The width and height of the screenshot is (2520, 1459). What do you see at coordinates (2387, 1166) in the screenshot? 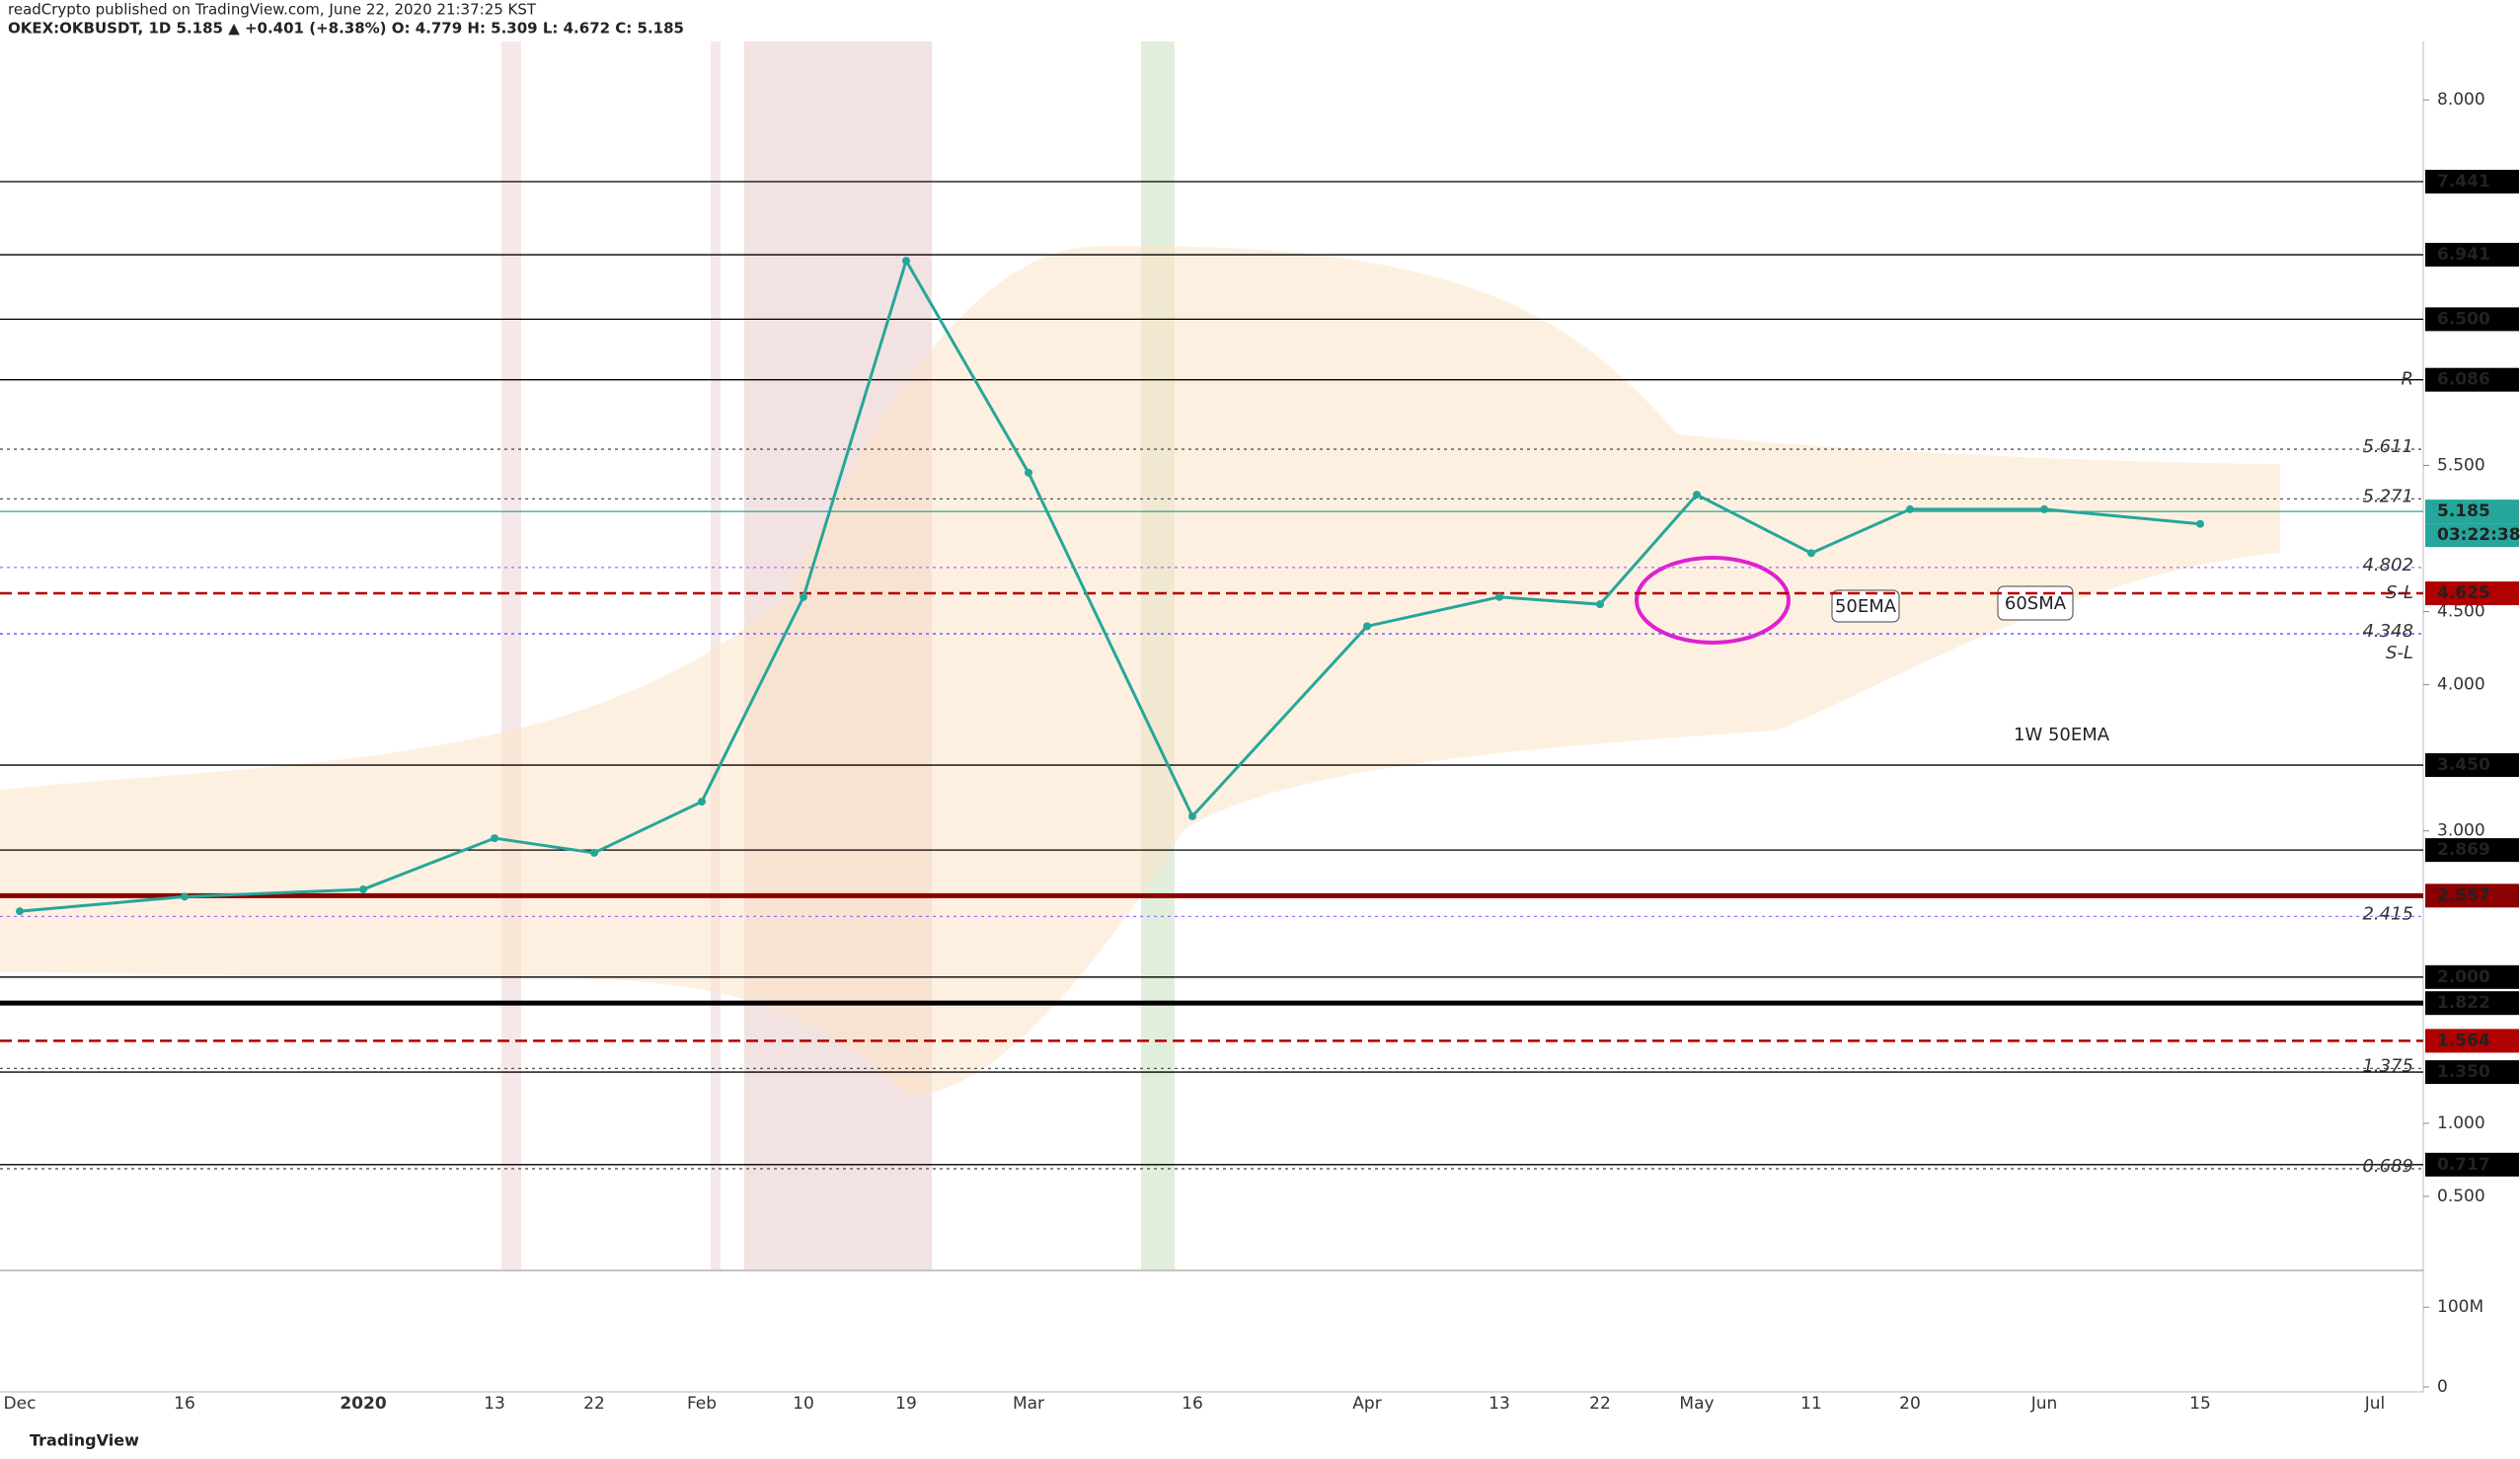
I see `level-label: 0.689` at bounding box center [2387, 1166].